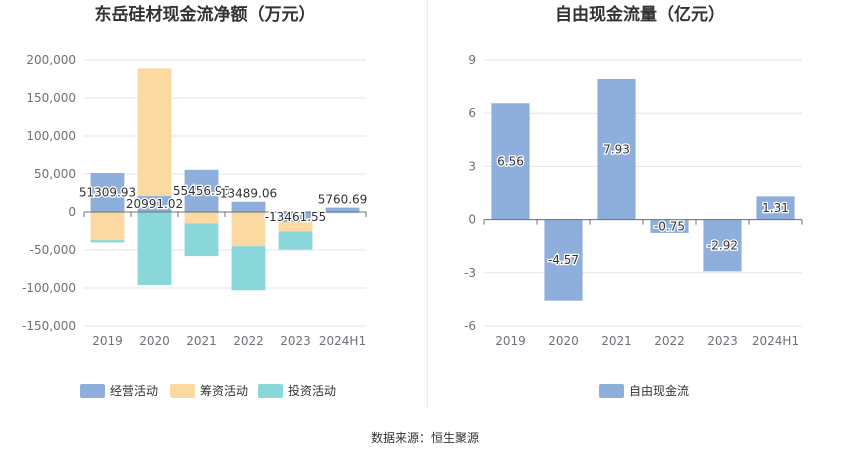  I want to click on chart2-x-tick-label: 2019, so click(510, 341).